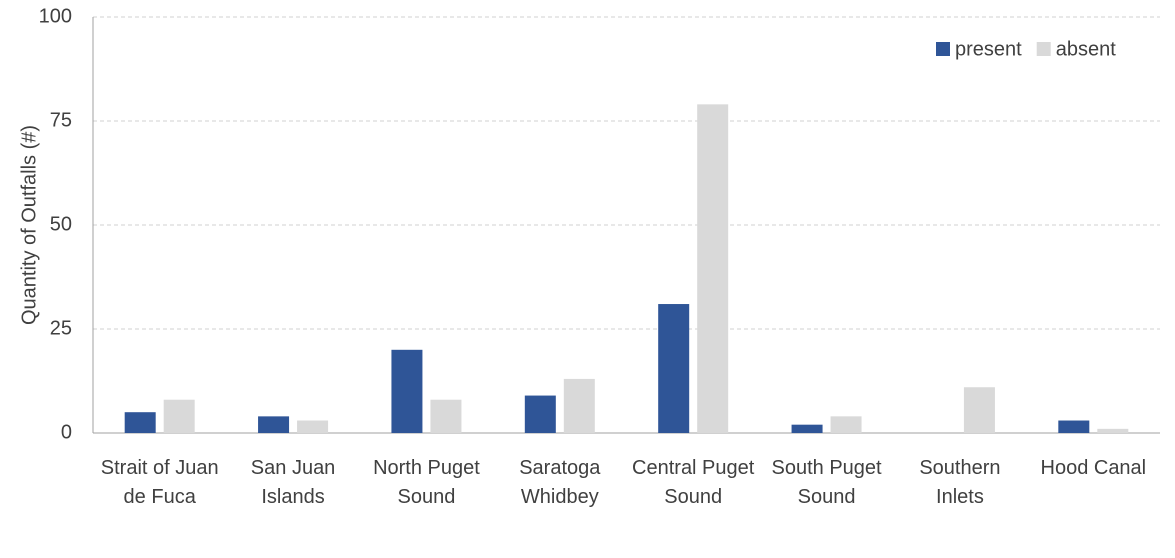 Image resolution: width=1175 pixels, height=558 pixels. I want to click on y-tick-label: 25, so click(61, 328).